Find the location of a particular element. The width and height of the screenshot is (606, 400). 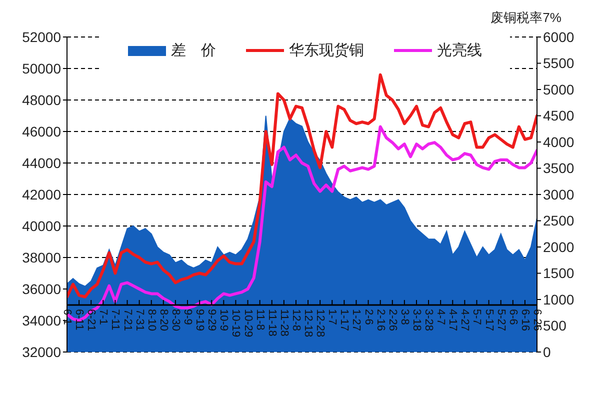

y2-tick-label: 1000 is located at coordinates (558, 299).